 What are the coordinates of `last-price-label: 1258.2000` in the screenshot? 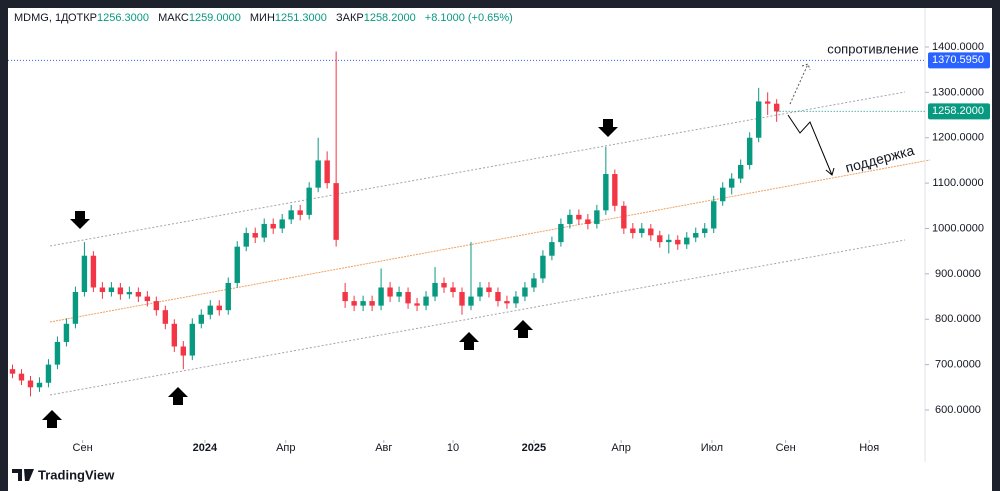 It's located at (958, 111).